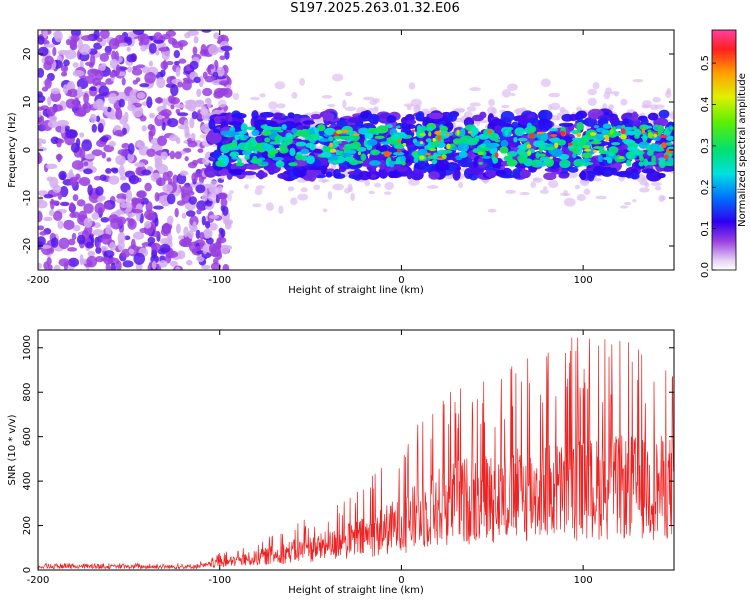  Describe the element at coordinates (12, 150) in the screenshot. I see `spectrogram-ylabel: Frequency (Hz)` at that location.